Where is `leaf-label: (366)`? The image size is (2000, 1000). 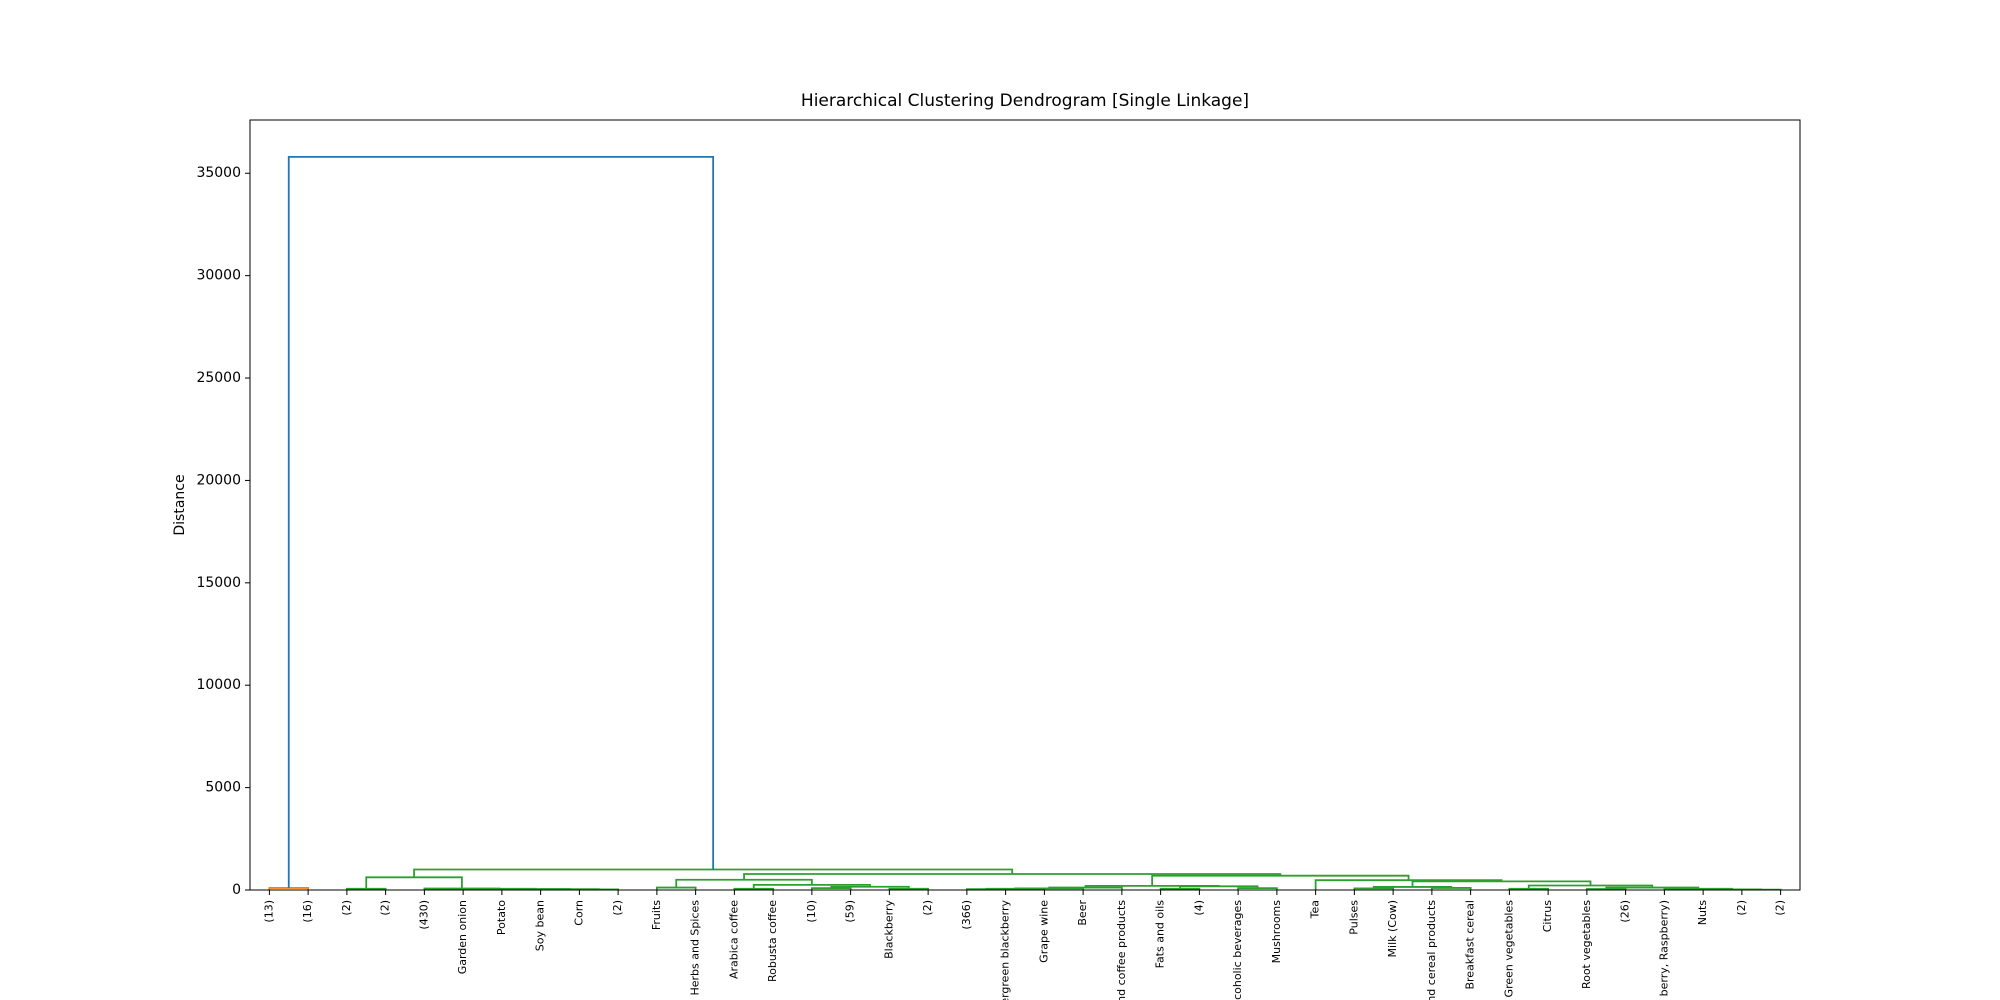
leaf-label: (366) is located at coordinates (966, 915).